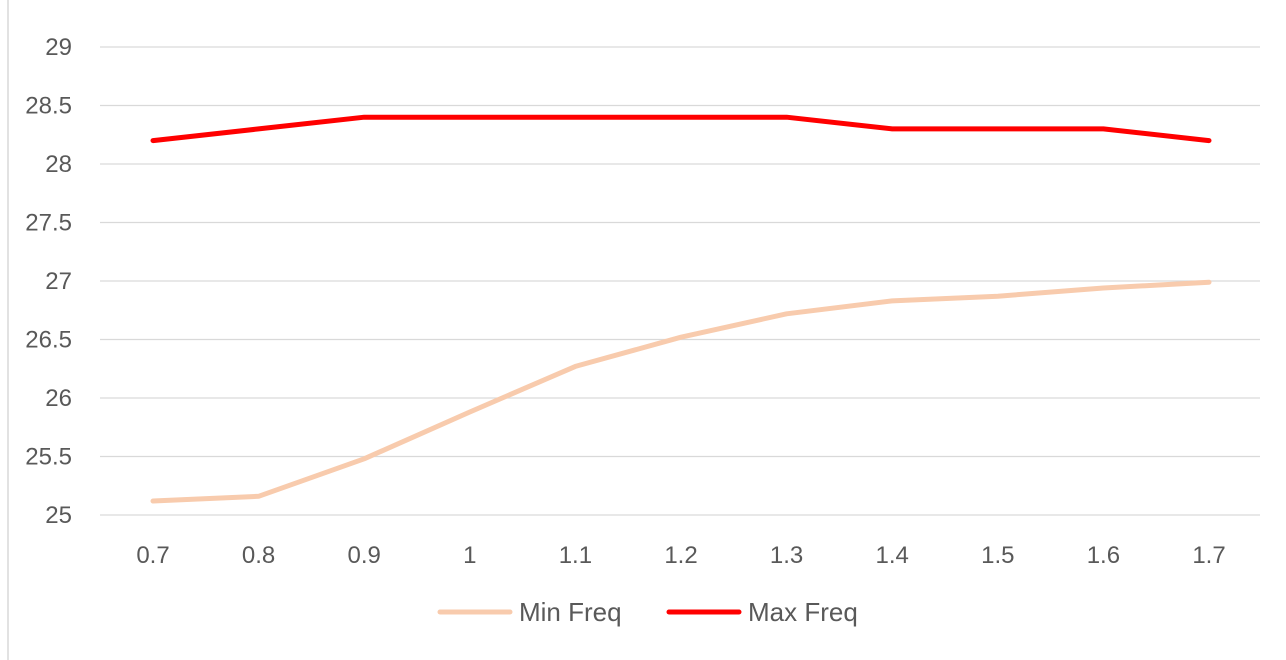 This screenshot has width=1286, height=660. I want to click on legend-label-min-freq: Min Freq, so click(570, 612).